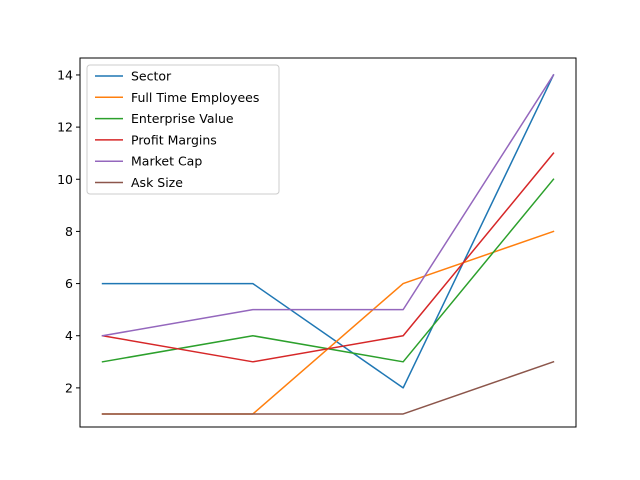 Image resolution: width=640 pixels, height=480 pixels. What do you see at coordinates (69, 335) in the screenshot?
I see `y-tick-label: 4` at bounding box center [69, 335].